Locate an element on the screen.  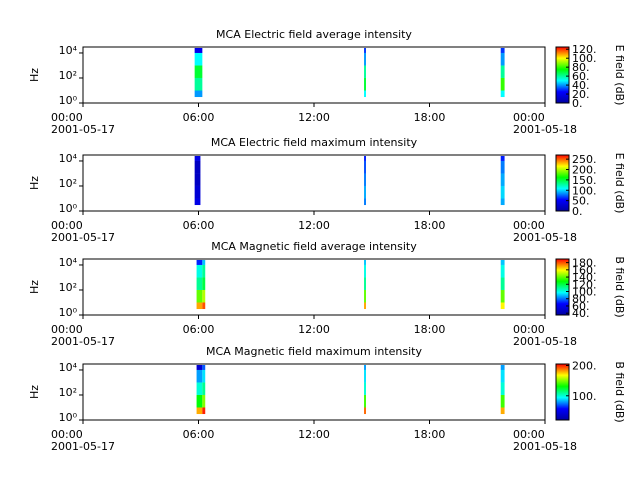
colorbar-tick-label: 140. is located at coordinates (584, 277).